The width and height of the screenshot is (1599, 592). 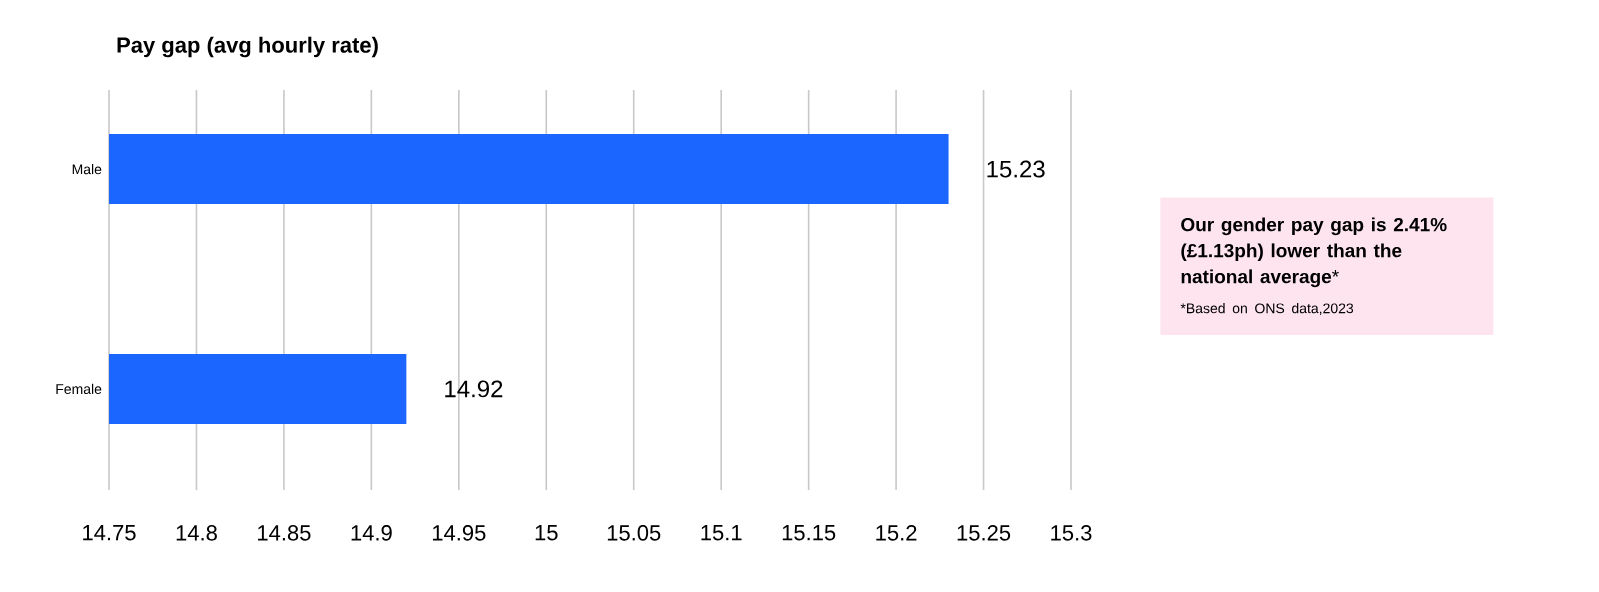 I want to click on x-tick-label: 14.9, so click(x=371, y=533).